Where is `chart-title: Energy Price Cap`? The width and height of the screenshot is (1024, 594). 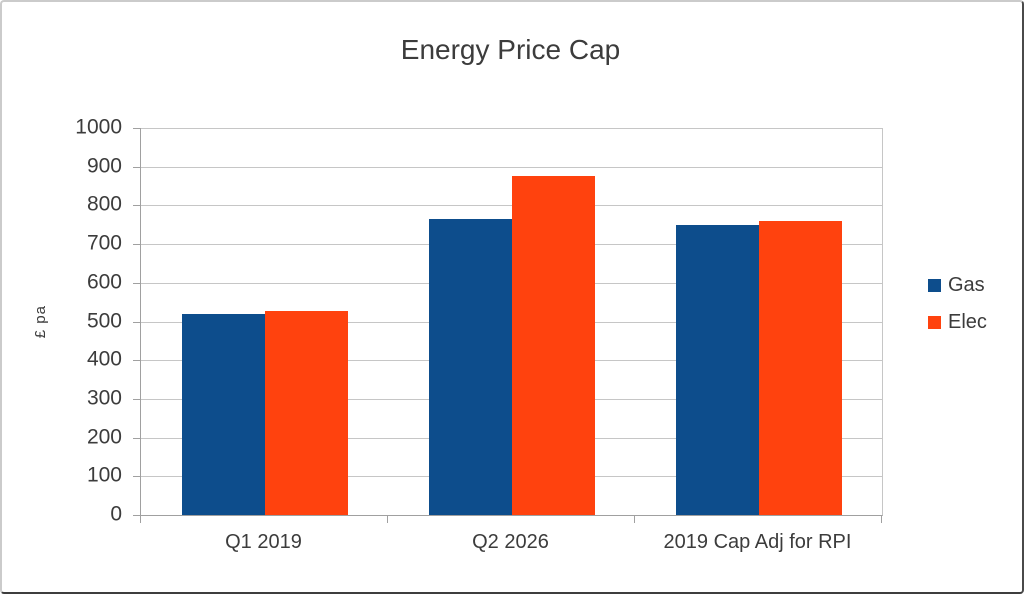 chart-title: Energy Price Cap is located at coordinates (510, 49).